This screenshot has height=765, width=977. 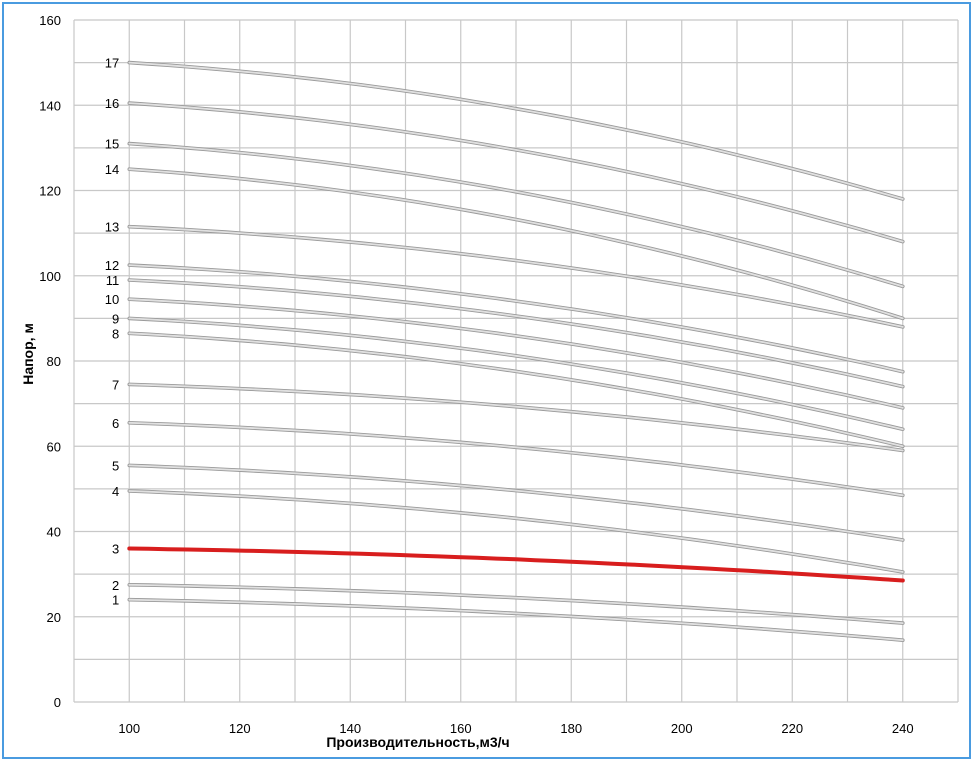 What do you see at coordinates (54, 446) in the screenshot?
I see `y-tick-label: 60` at bounding box center [54, 446].